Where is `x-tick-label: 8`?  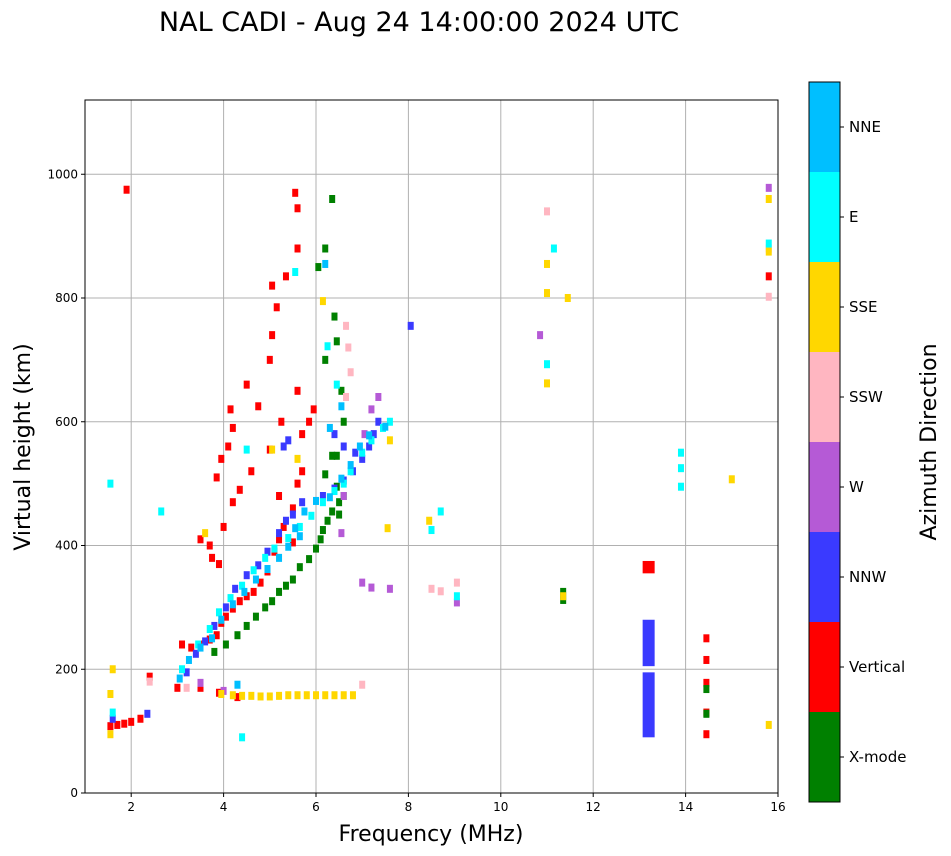 x-tick-label: 8 is located at coordinates (409, 807).